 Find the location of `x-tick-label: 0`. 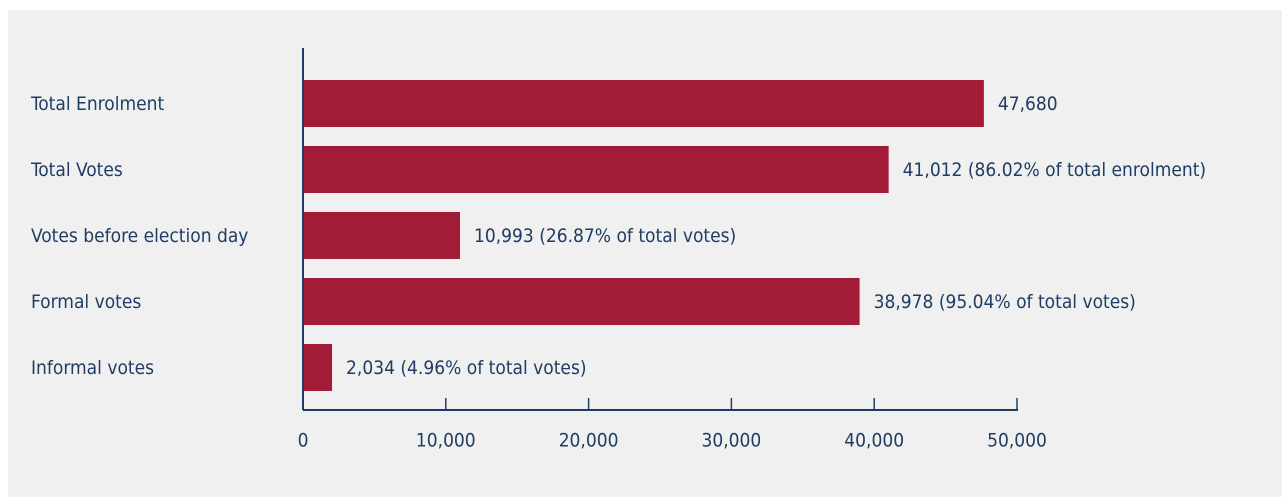

x-tick-label: 0 is located at coordinates (303, 441).